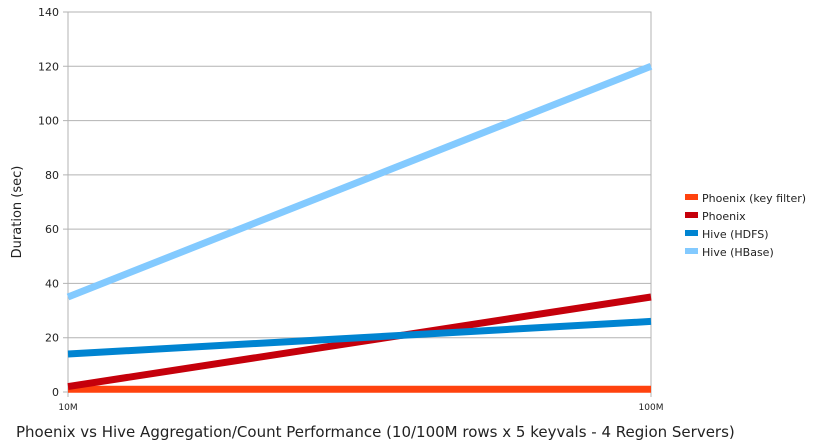 The height and width of the screenshot is (445, 820). I want to click on y-tick-label: 120, so click(48, 66).